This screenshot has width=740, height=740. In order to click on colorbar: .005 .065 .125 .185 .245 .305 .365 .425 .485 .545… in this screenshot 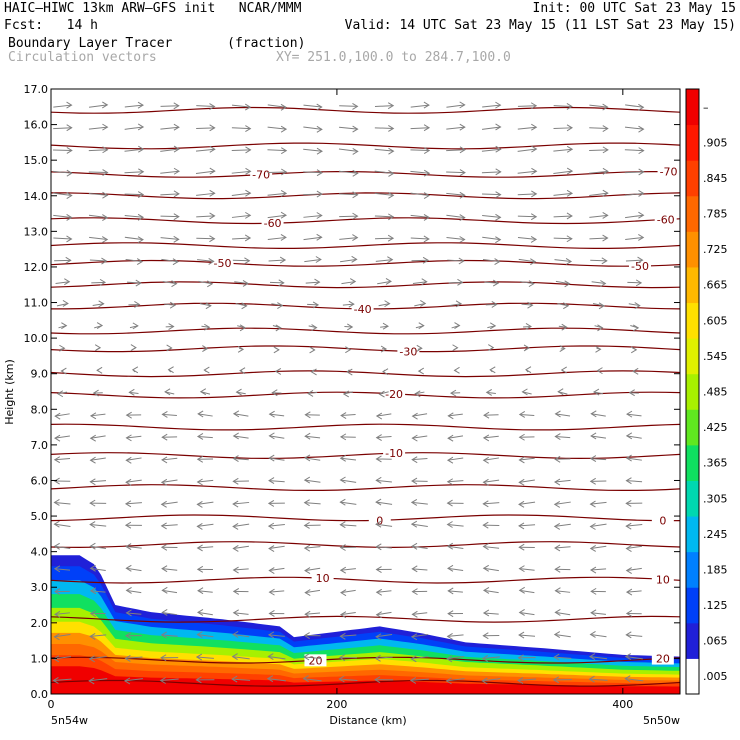, I will do `click(706, 391)`.